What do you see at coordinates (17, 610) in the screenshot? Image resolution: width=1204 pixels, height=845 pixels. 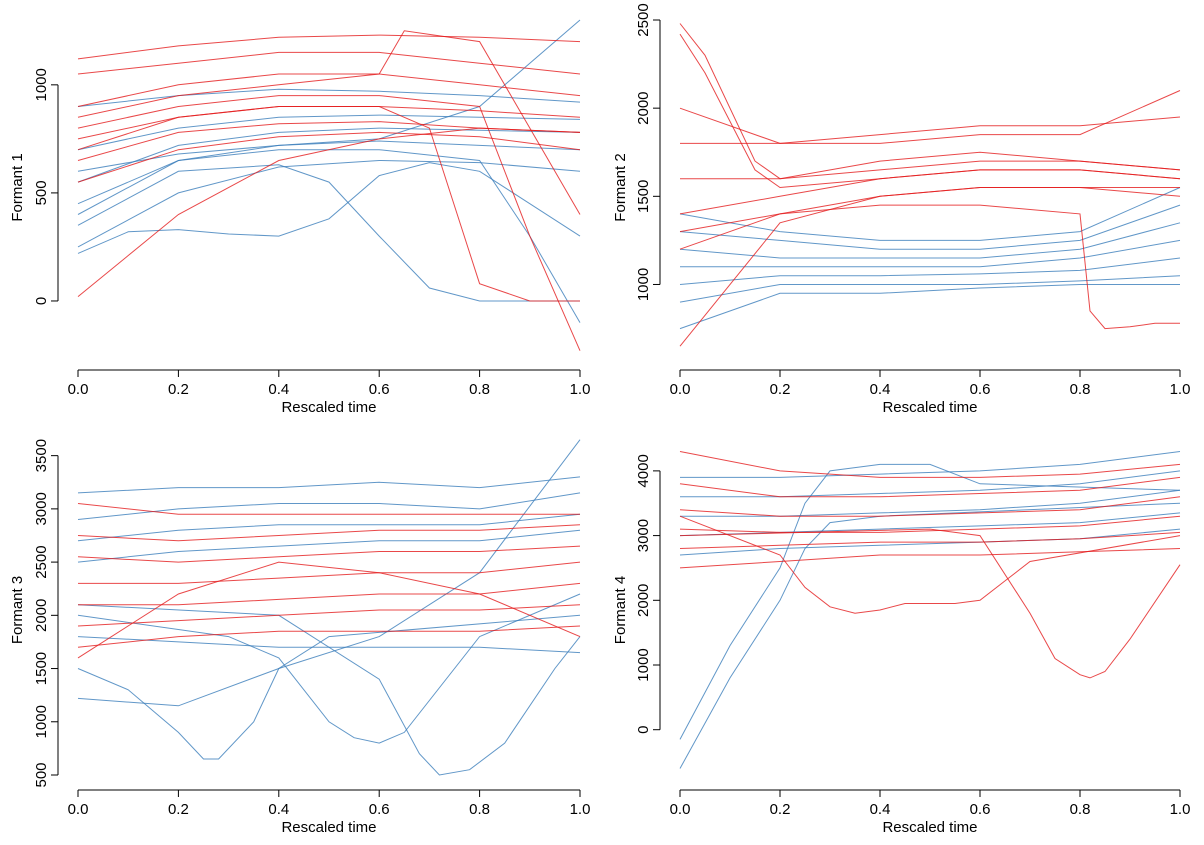 I see `y-axis-label: Formant 3` at bounding box center [17, 610].